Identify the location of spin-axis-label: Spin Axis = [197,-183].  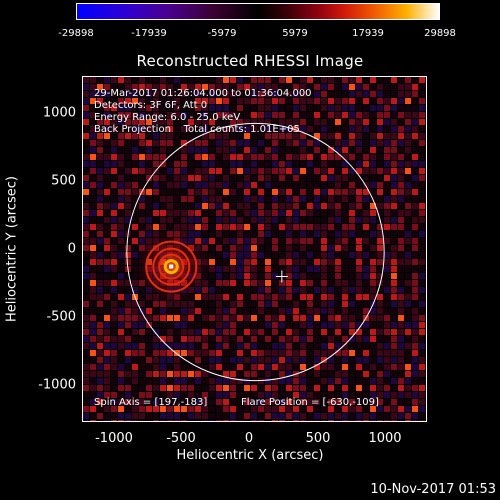
(151, 402).